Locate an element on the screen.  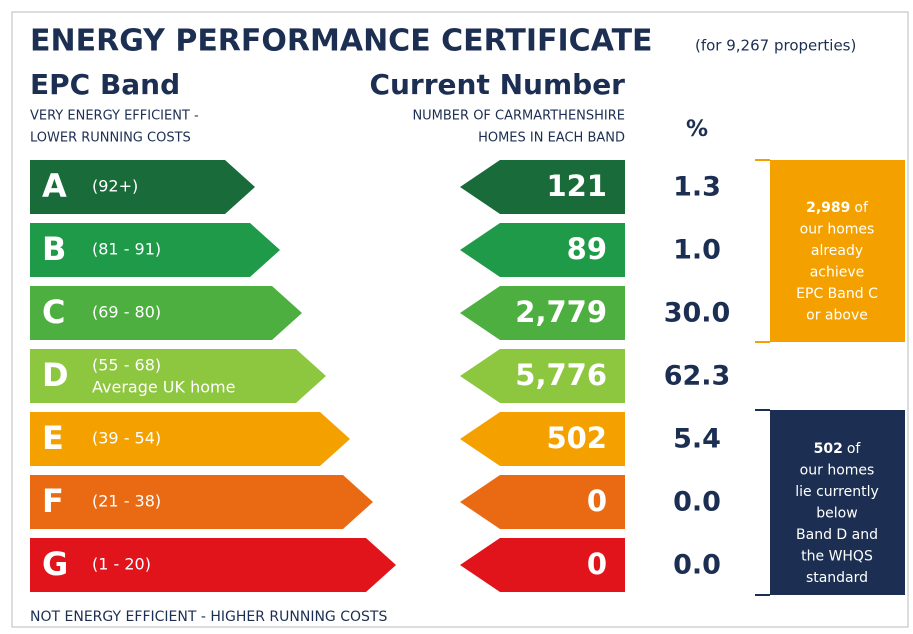
callout-line: already is located at coordinates (837, 251).